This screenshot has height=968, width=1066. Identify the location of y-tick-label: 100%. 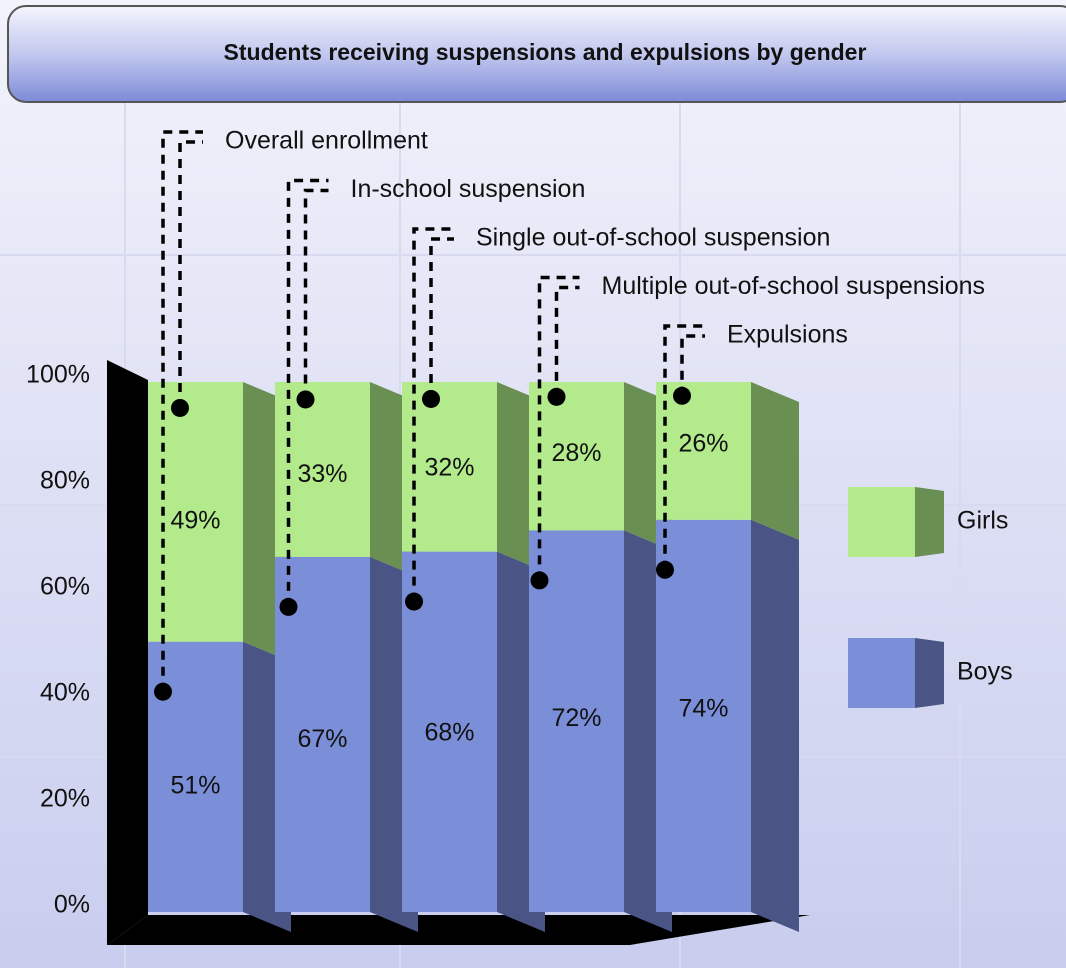
(58, 375).